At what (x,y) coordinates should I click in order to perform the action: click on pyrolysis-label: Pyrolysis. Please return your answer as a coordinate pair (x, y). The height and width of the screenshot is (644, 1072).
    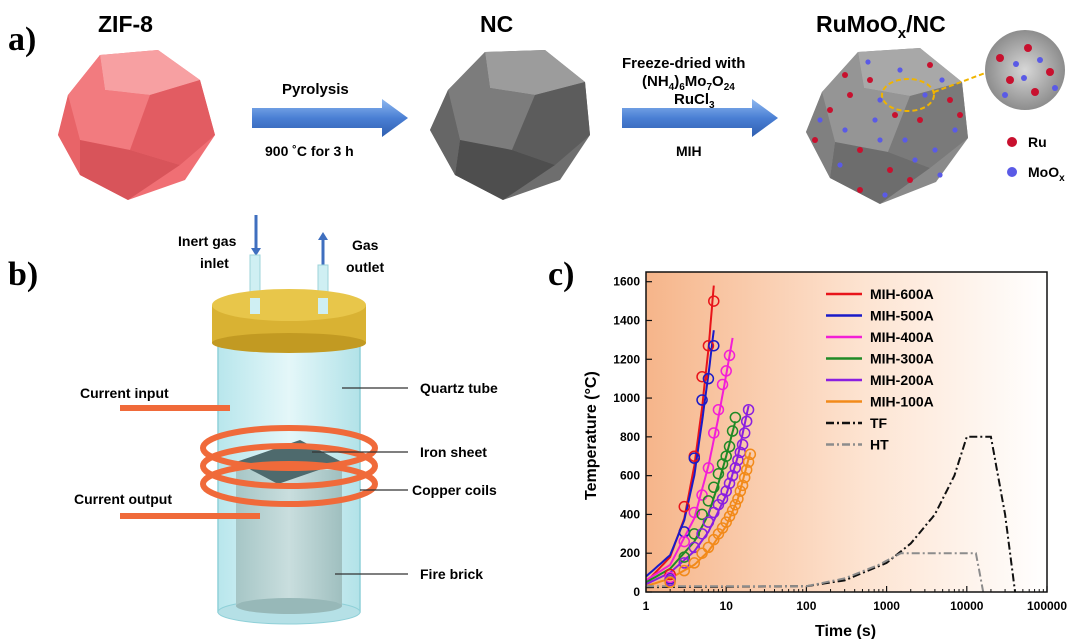
    Looking at the image, I should click on (315, 89).